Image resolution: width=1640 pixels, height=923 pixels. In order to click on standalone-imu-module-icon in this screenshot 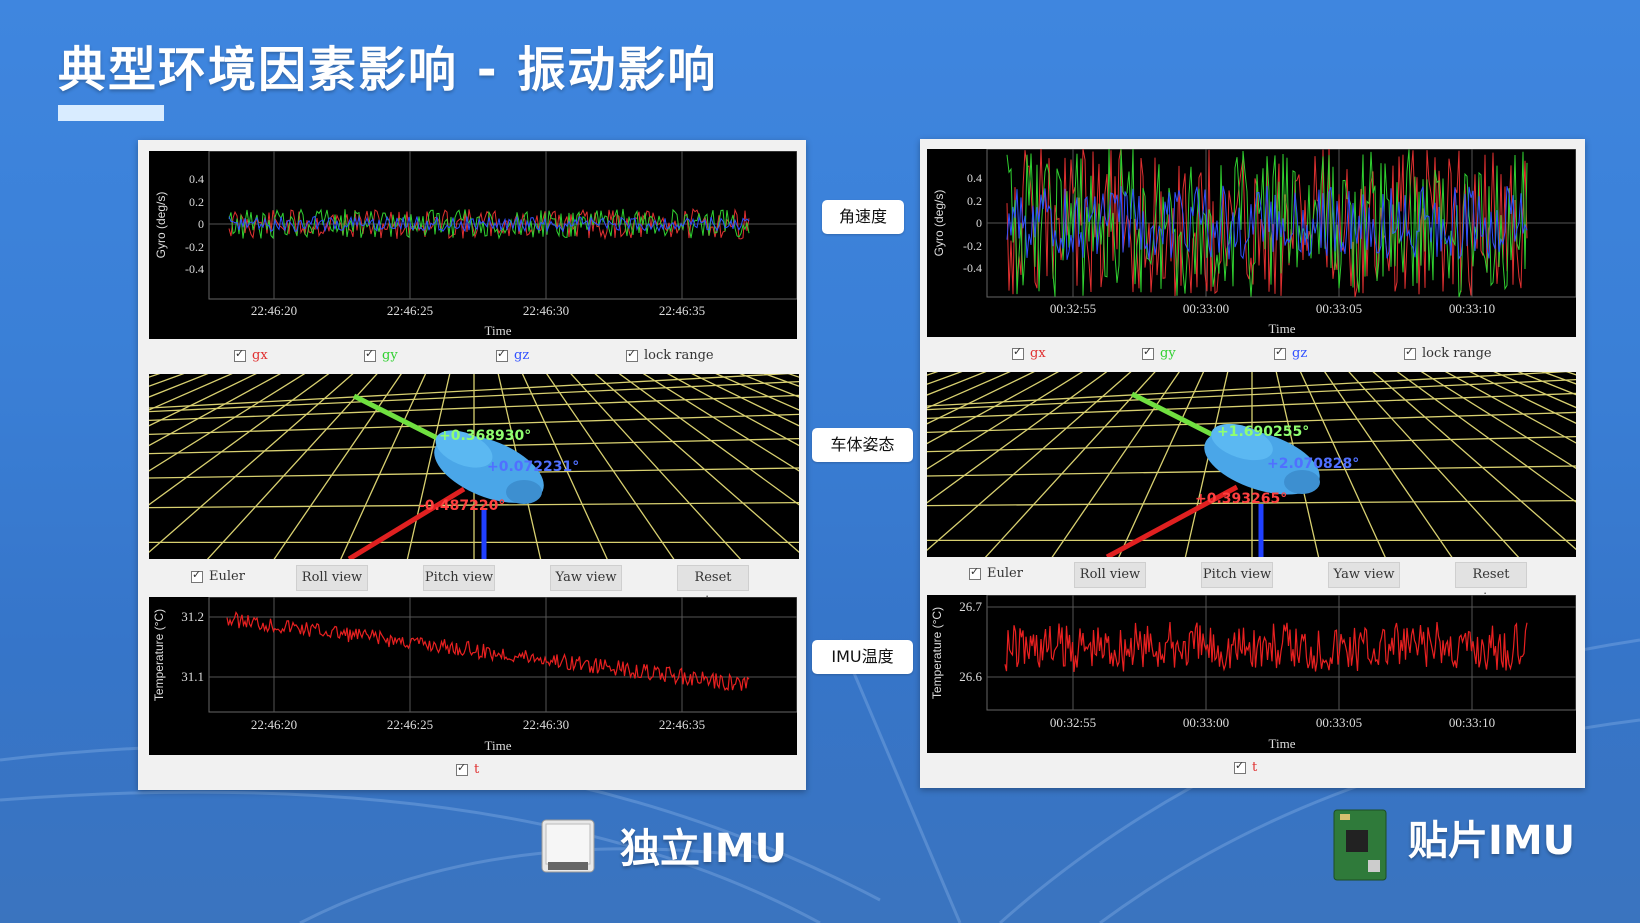, I will do `click(568, 846)`.